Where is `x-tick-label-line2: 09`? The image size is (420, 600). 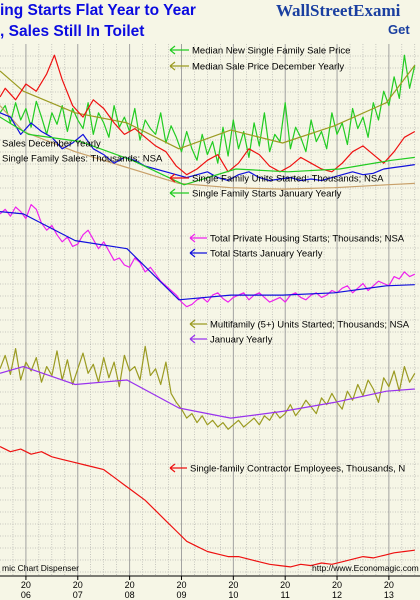
x-tick-label-line2: 09 is located at coordinates (181, 595).